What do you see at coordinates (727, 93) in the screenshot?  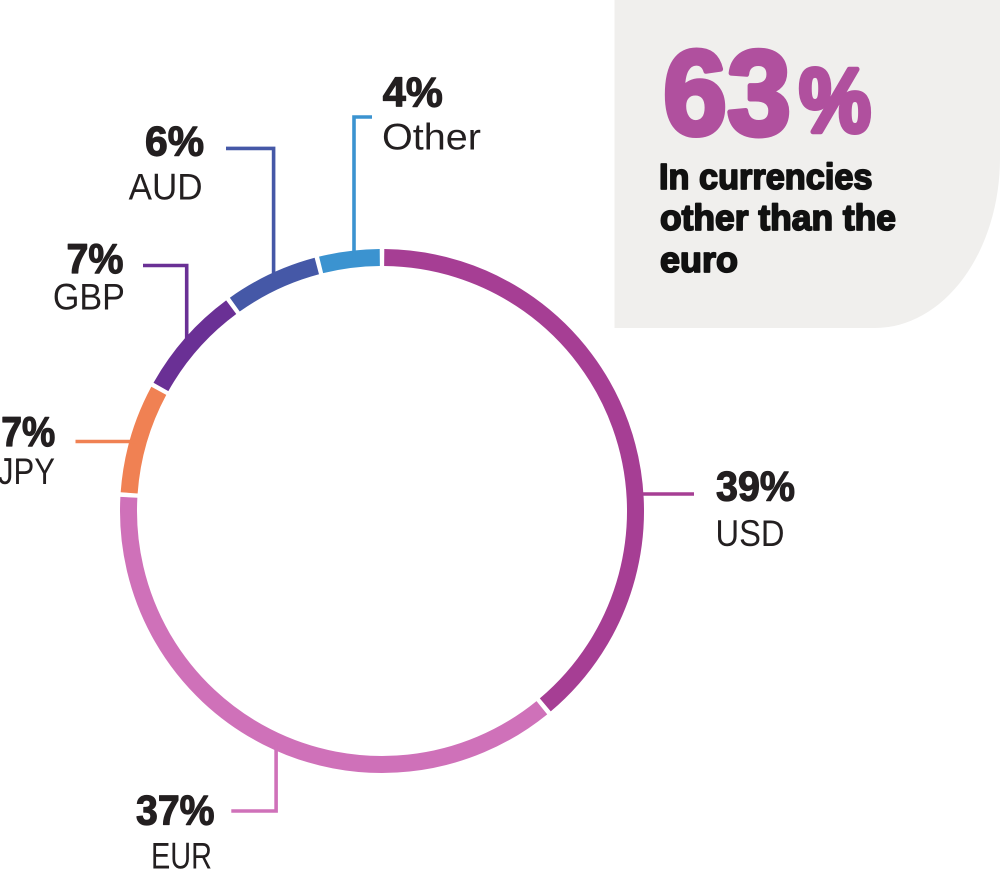 I see `svg-text: 63` at bounding box center [727, 93].